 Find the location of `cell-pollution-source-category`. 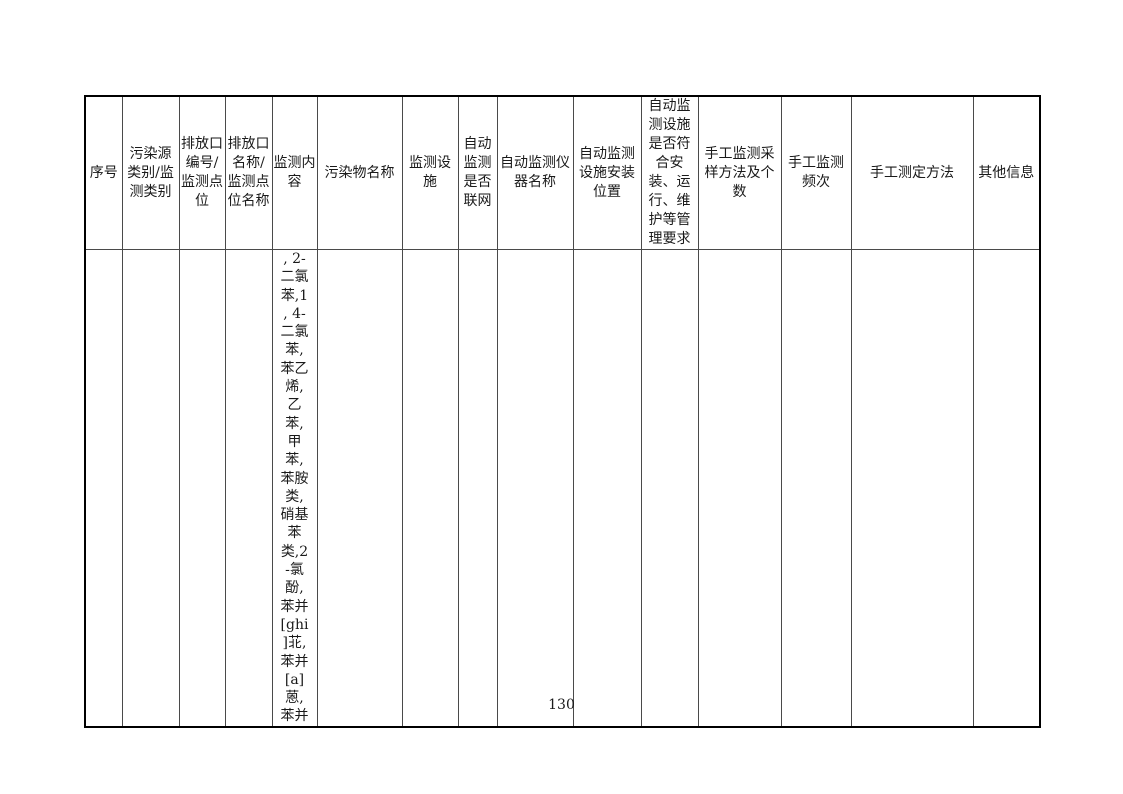

cell-pollution-source-category is located at coordinates (150, 488).